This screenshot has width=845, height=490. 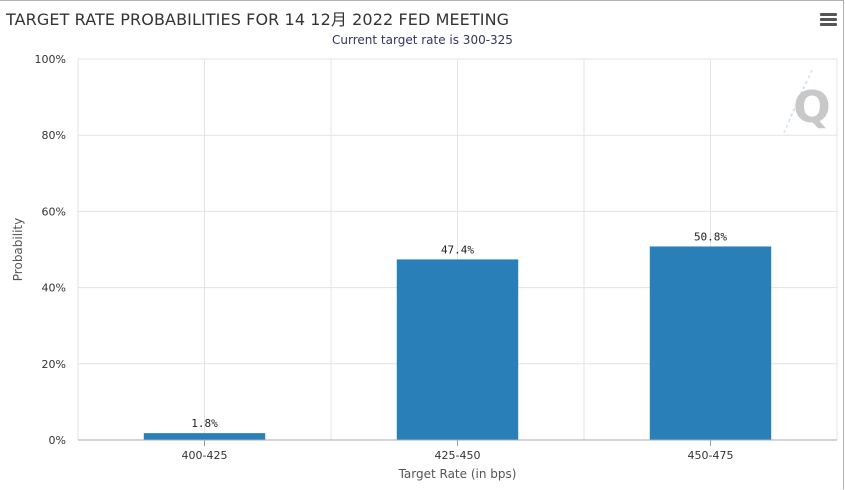 What do you see at coordinates (57, 440) in the screenshot?
I see `y-tick-label: 0%` at bounding box center [57, 440].